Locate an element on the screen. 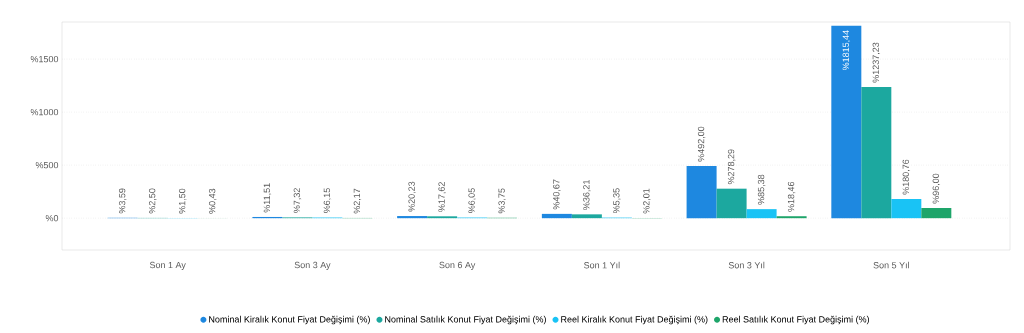 Image resolution: width=1024 pixels, height=333 pixels. x-tick-label: Son 6 Ay is located at coordinates (457, 265).